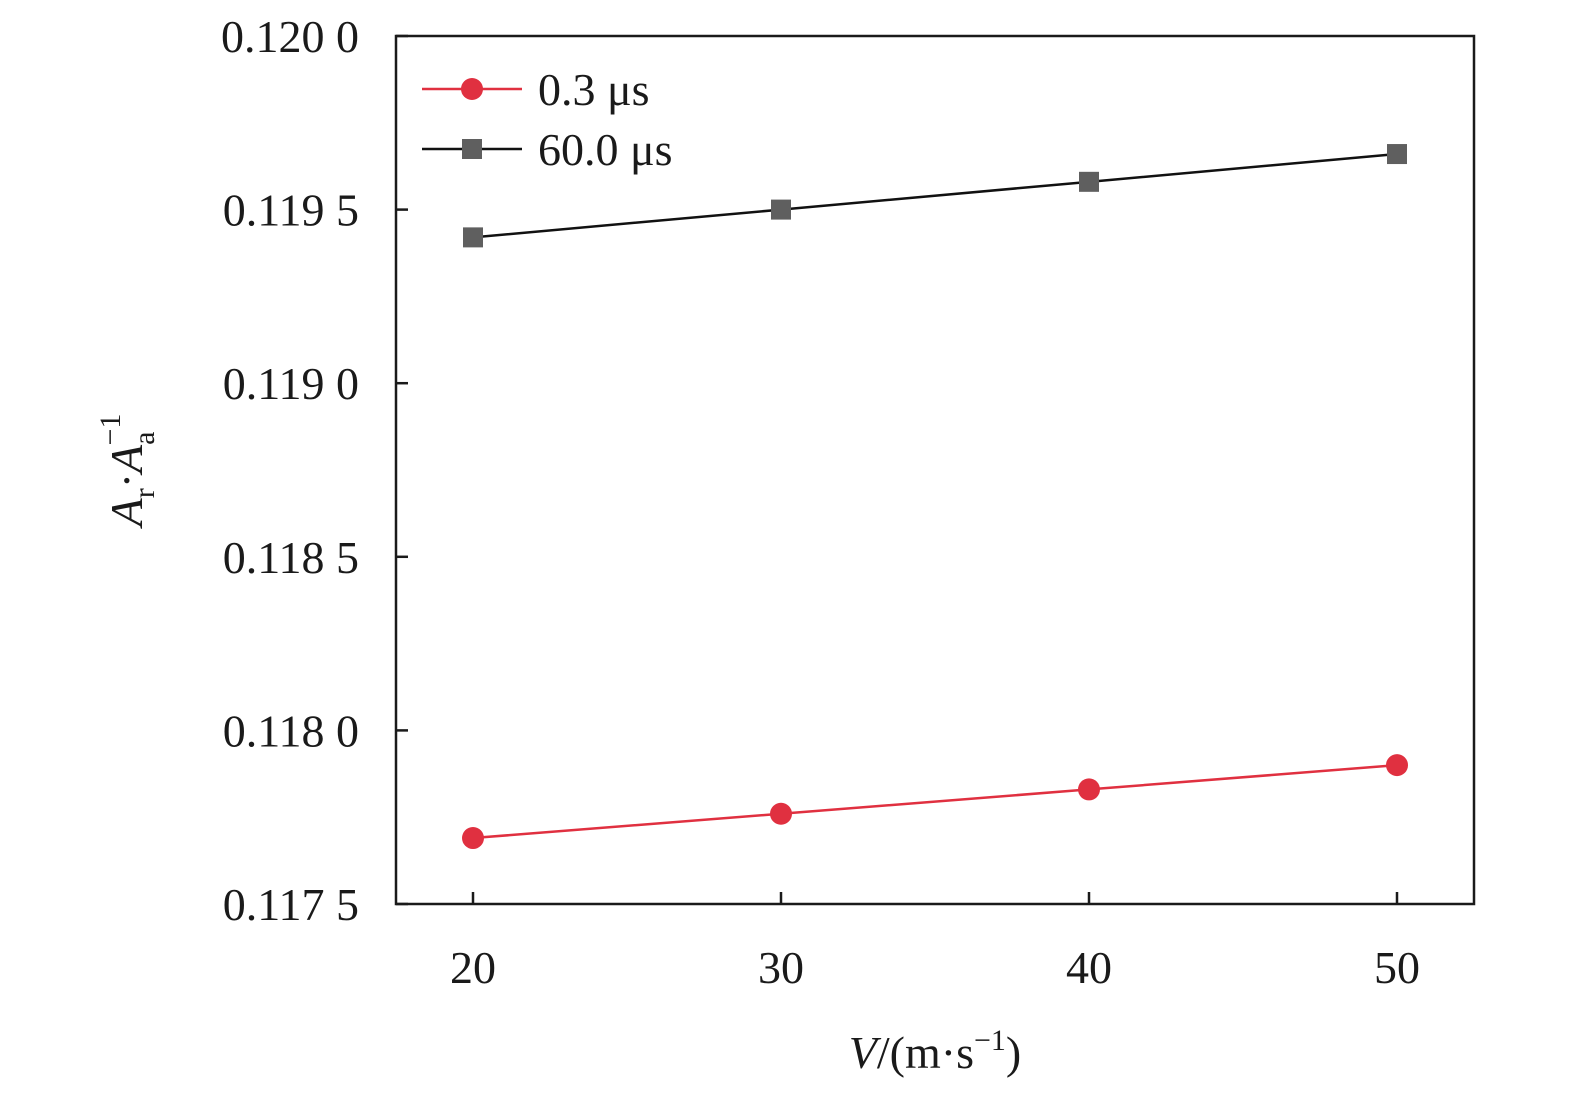  I want to click on x-tick-label: 40, so click(1089, 967).